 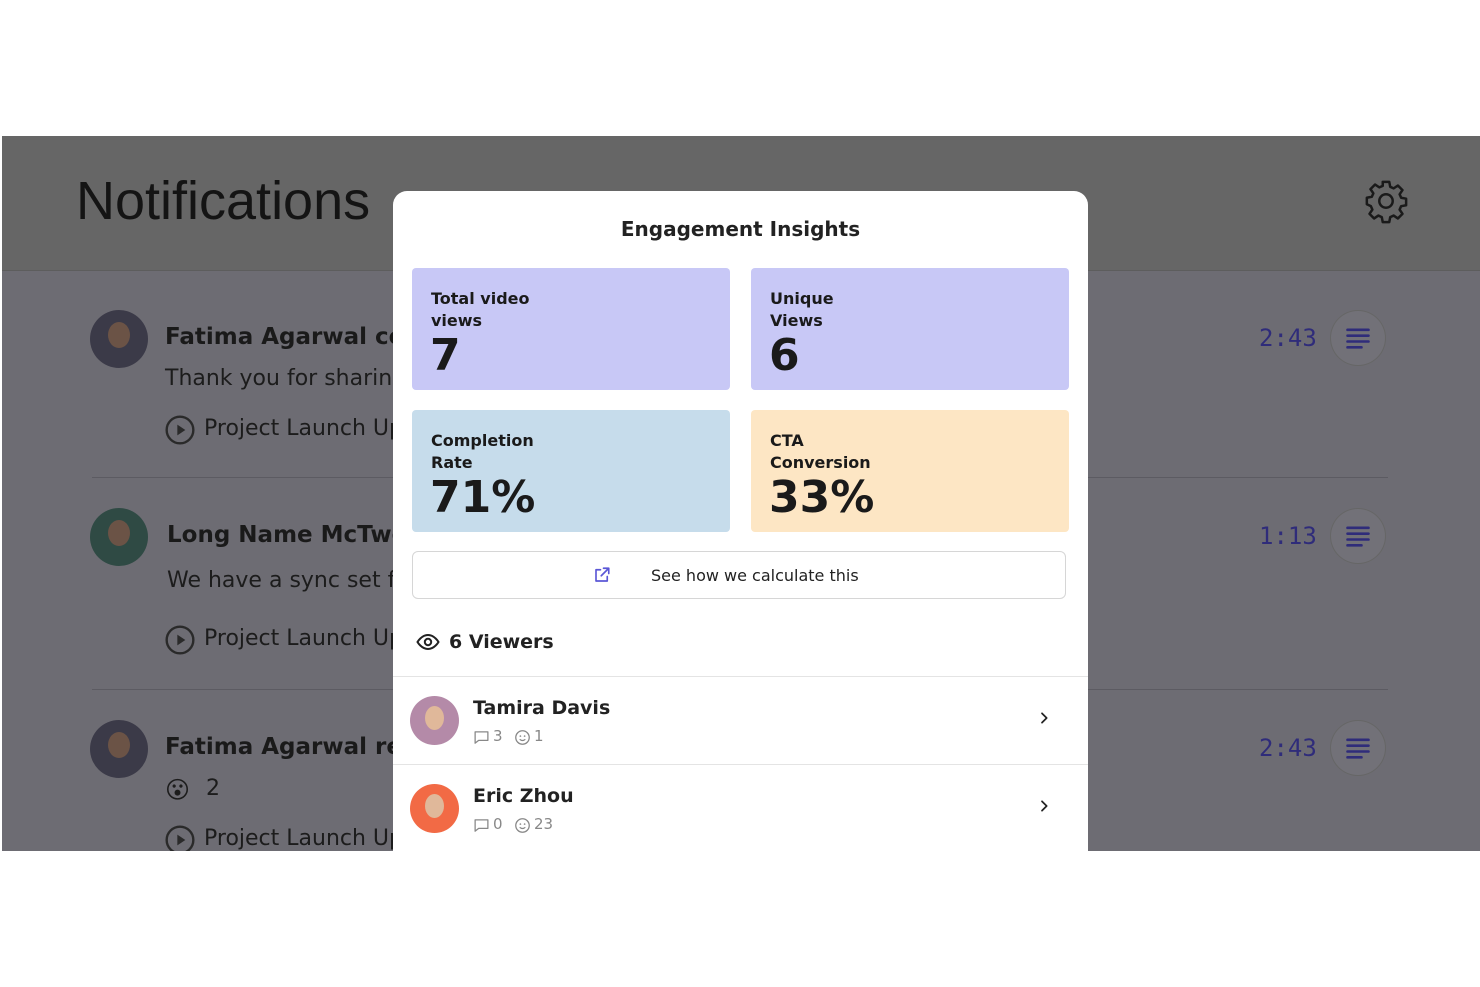 What do you see at coordinates (1386, 201) in the screenshot?
I see `settings-icon` at bounding box center [1386, 201].